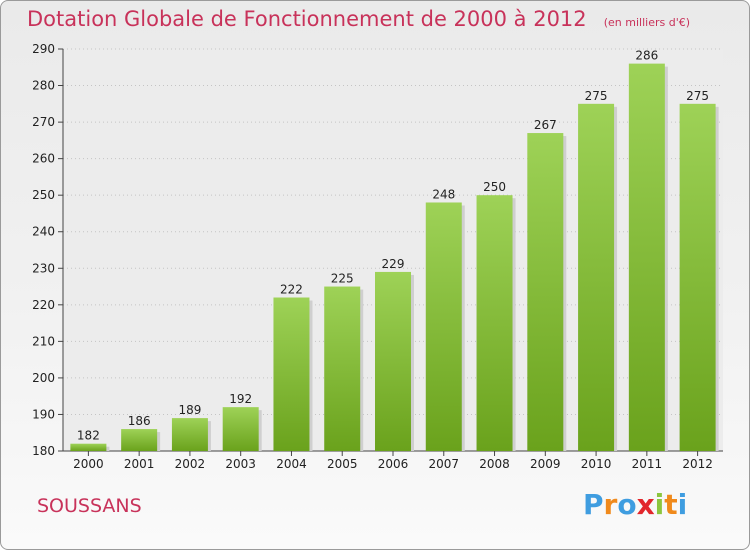 Image resolution: width=750 pixels, height=550 pixels. I want to click on y-tick-label: 260, so click(43, 159).